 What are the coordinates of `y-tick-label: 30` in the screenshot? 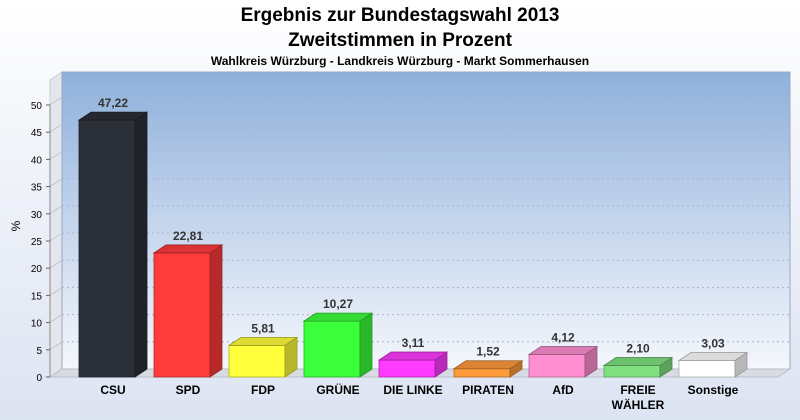 It's located at (37, 215).